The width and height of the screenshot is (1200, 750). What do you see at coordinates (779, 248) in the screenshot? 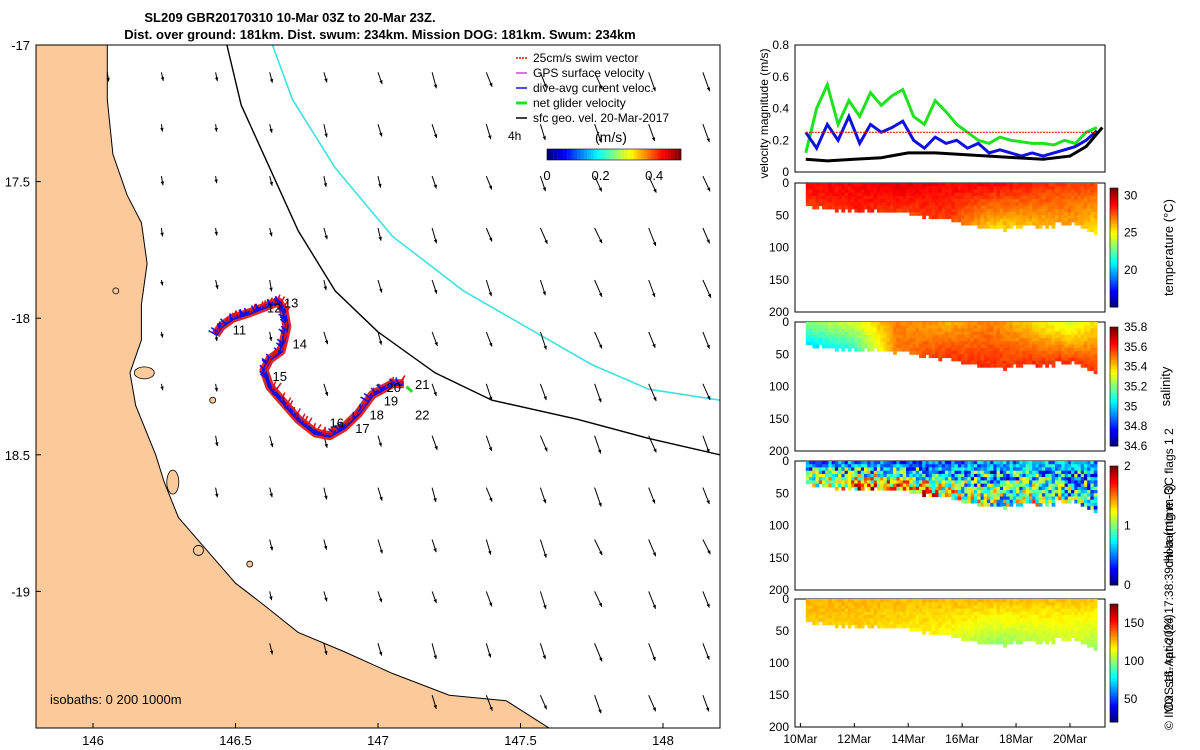
I see `depth-tick: 100` at bounding box center [779, 248].